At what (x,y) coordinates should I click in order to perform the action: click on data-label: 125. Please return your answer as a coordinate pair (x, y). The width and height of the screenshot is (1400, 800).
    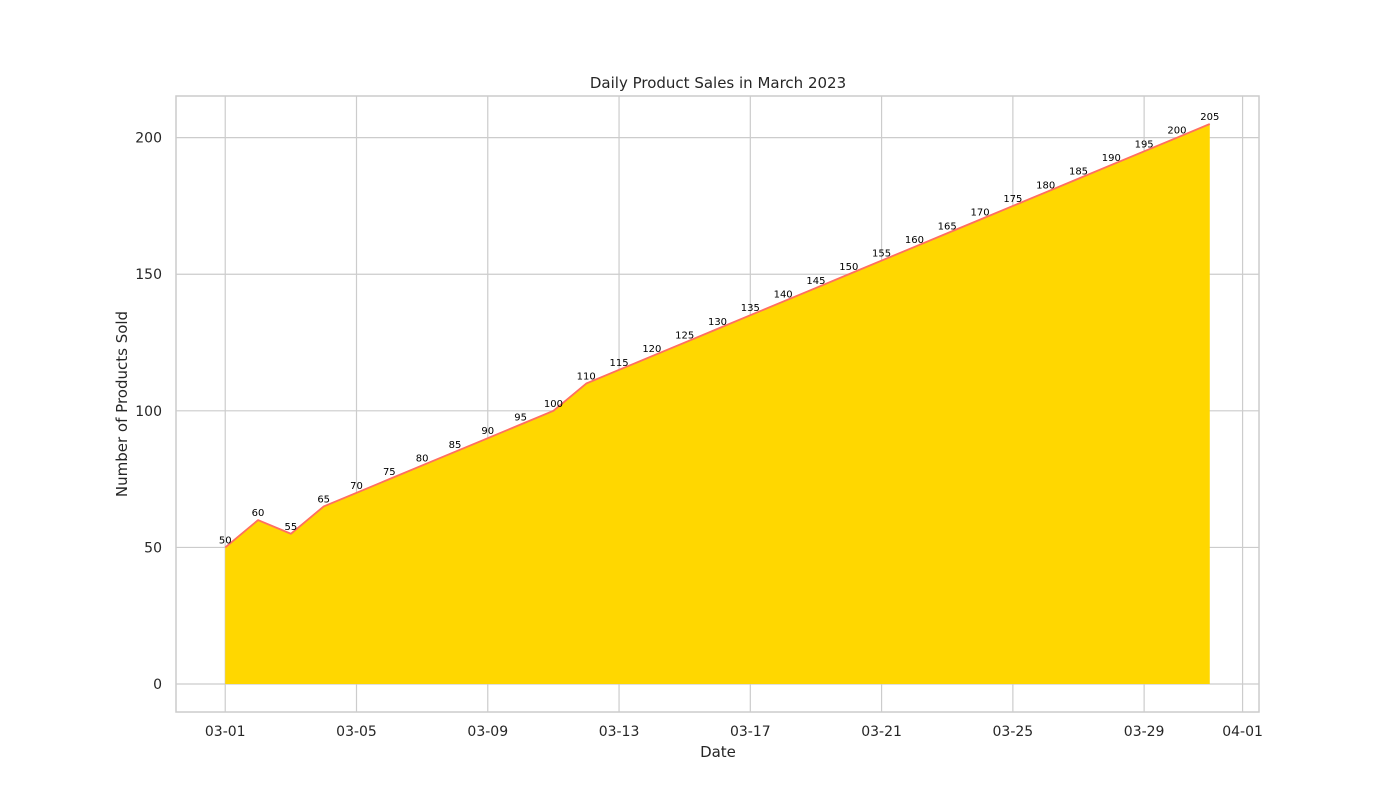
    Looking at the image, I should click on (684, 336).